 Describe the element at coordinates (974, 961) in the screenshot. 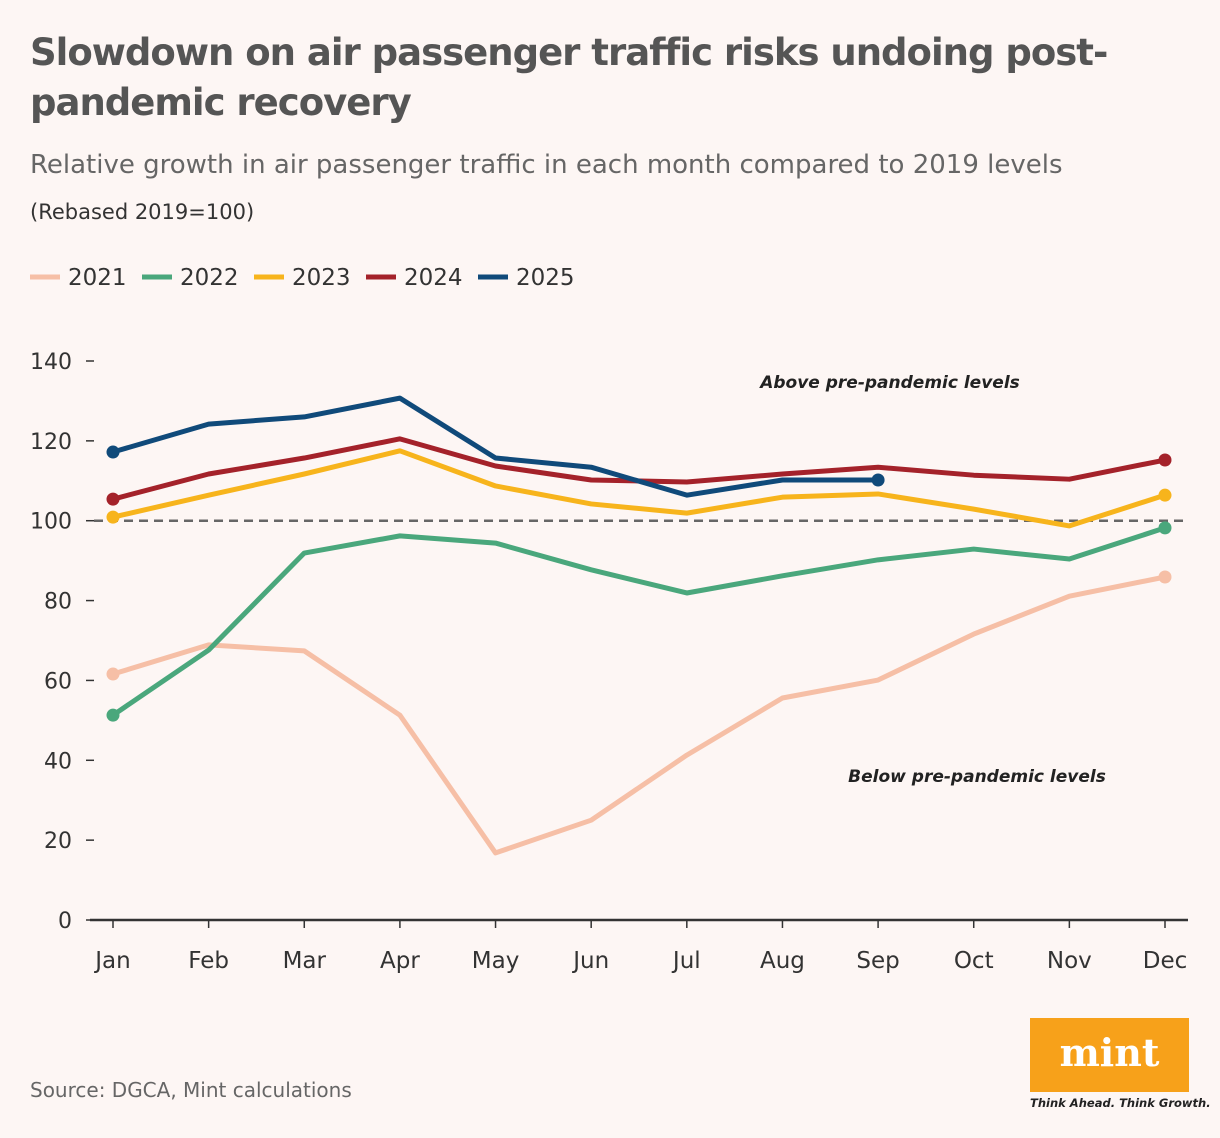

I see `x-tick-label: Oct` at that location.